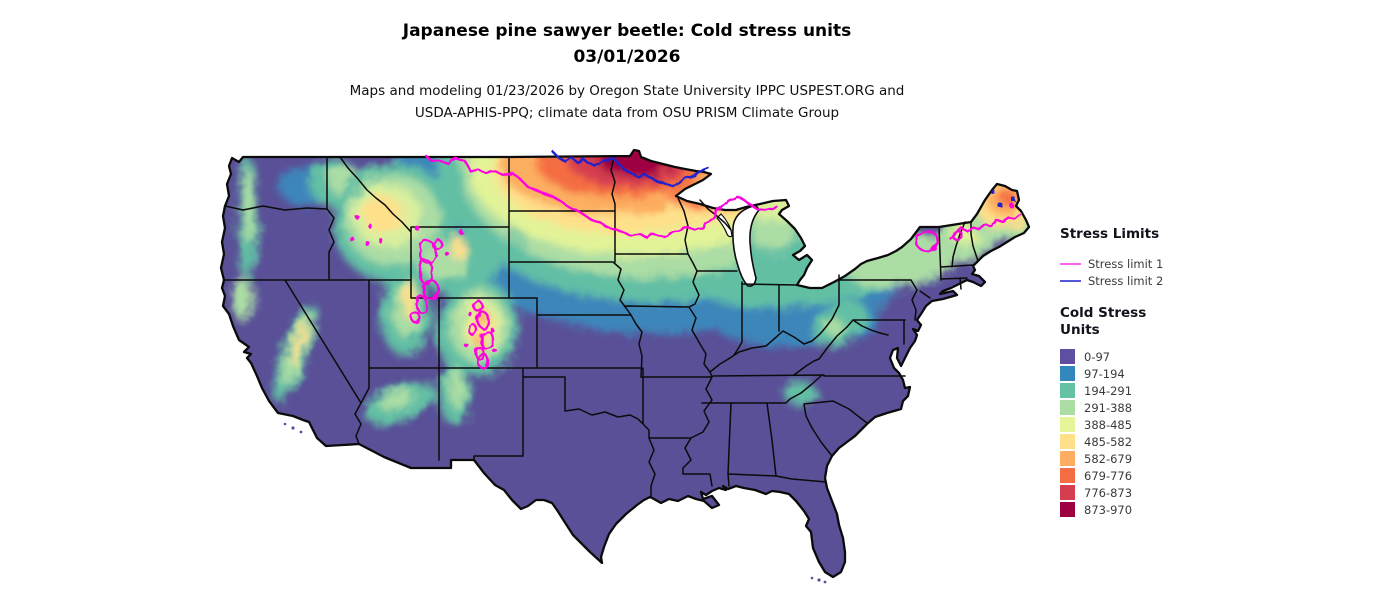  I want to click on stress-limit-1-line-icon, so click(1070, 263).